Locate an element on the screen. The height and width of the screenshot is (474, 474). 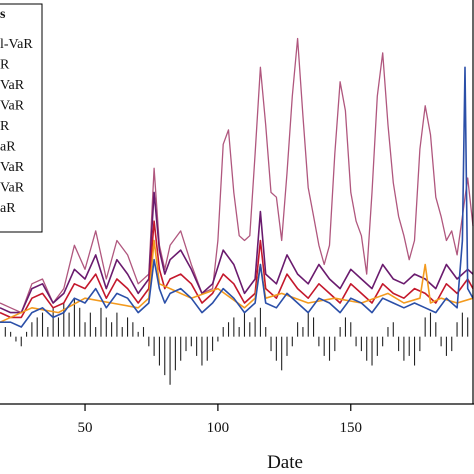
legend-title: s is located at coordinates (3, 14).